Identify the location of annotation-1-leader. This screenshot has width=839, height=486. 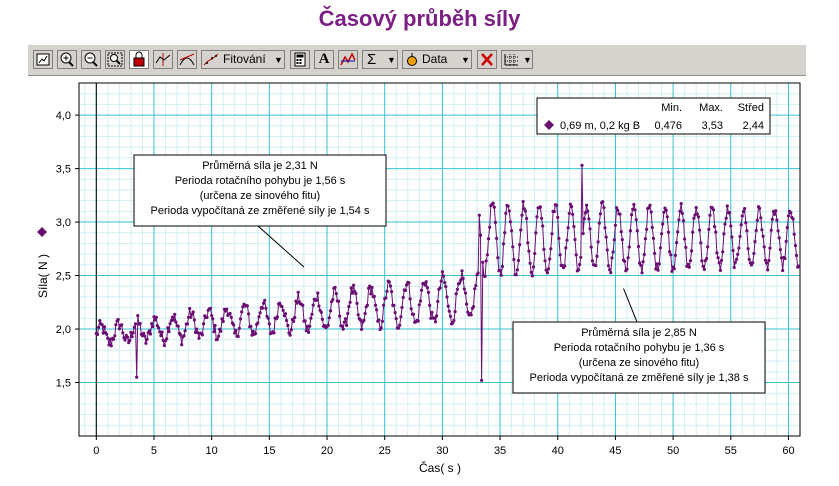
(281, 246).